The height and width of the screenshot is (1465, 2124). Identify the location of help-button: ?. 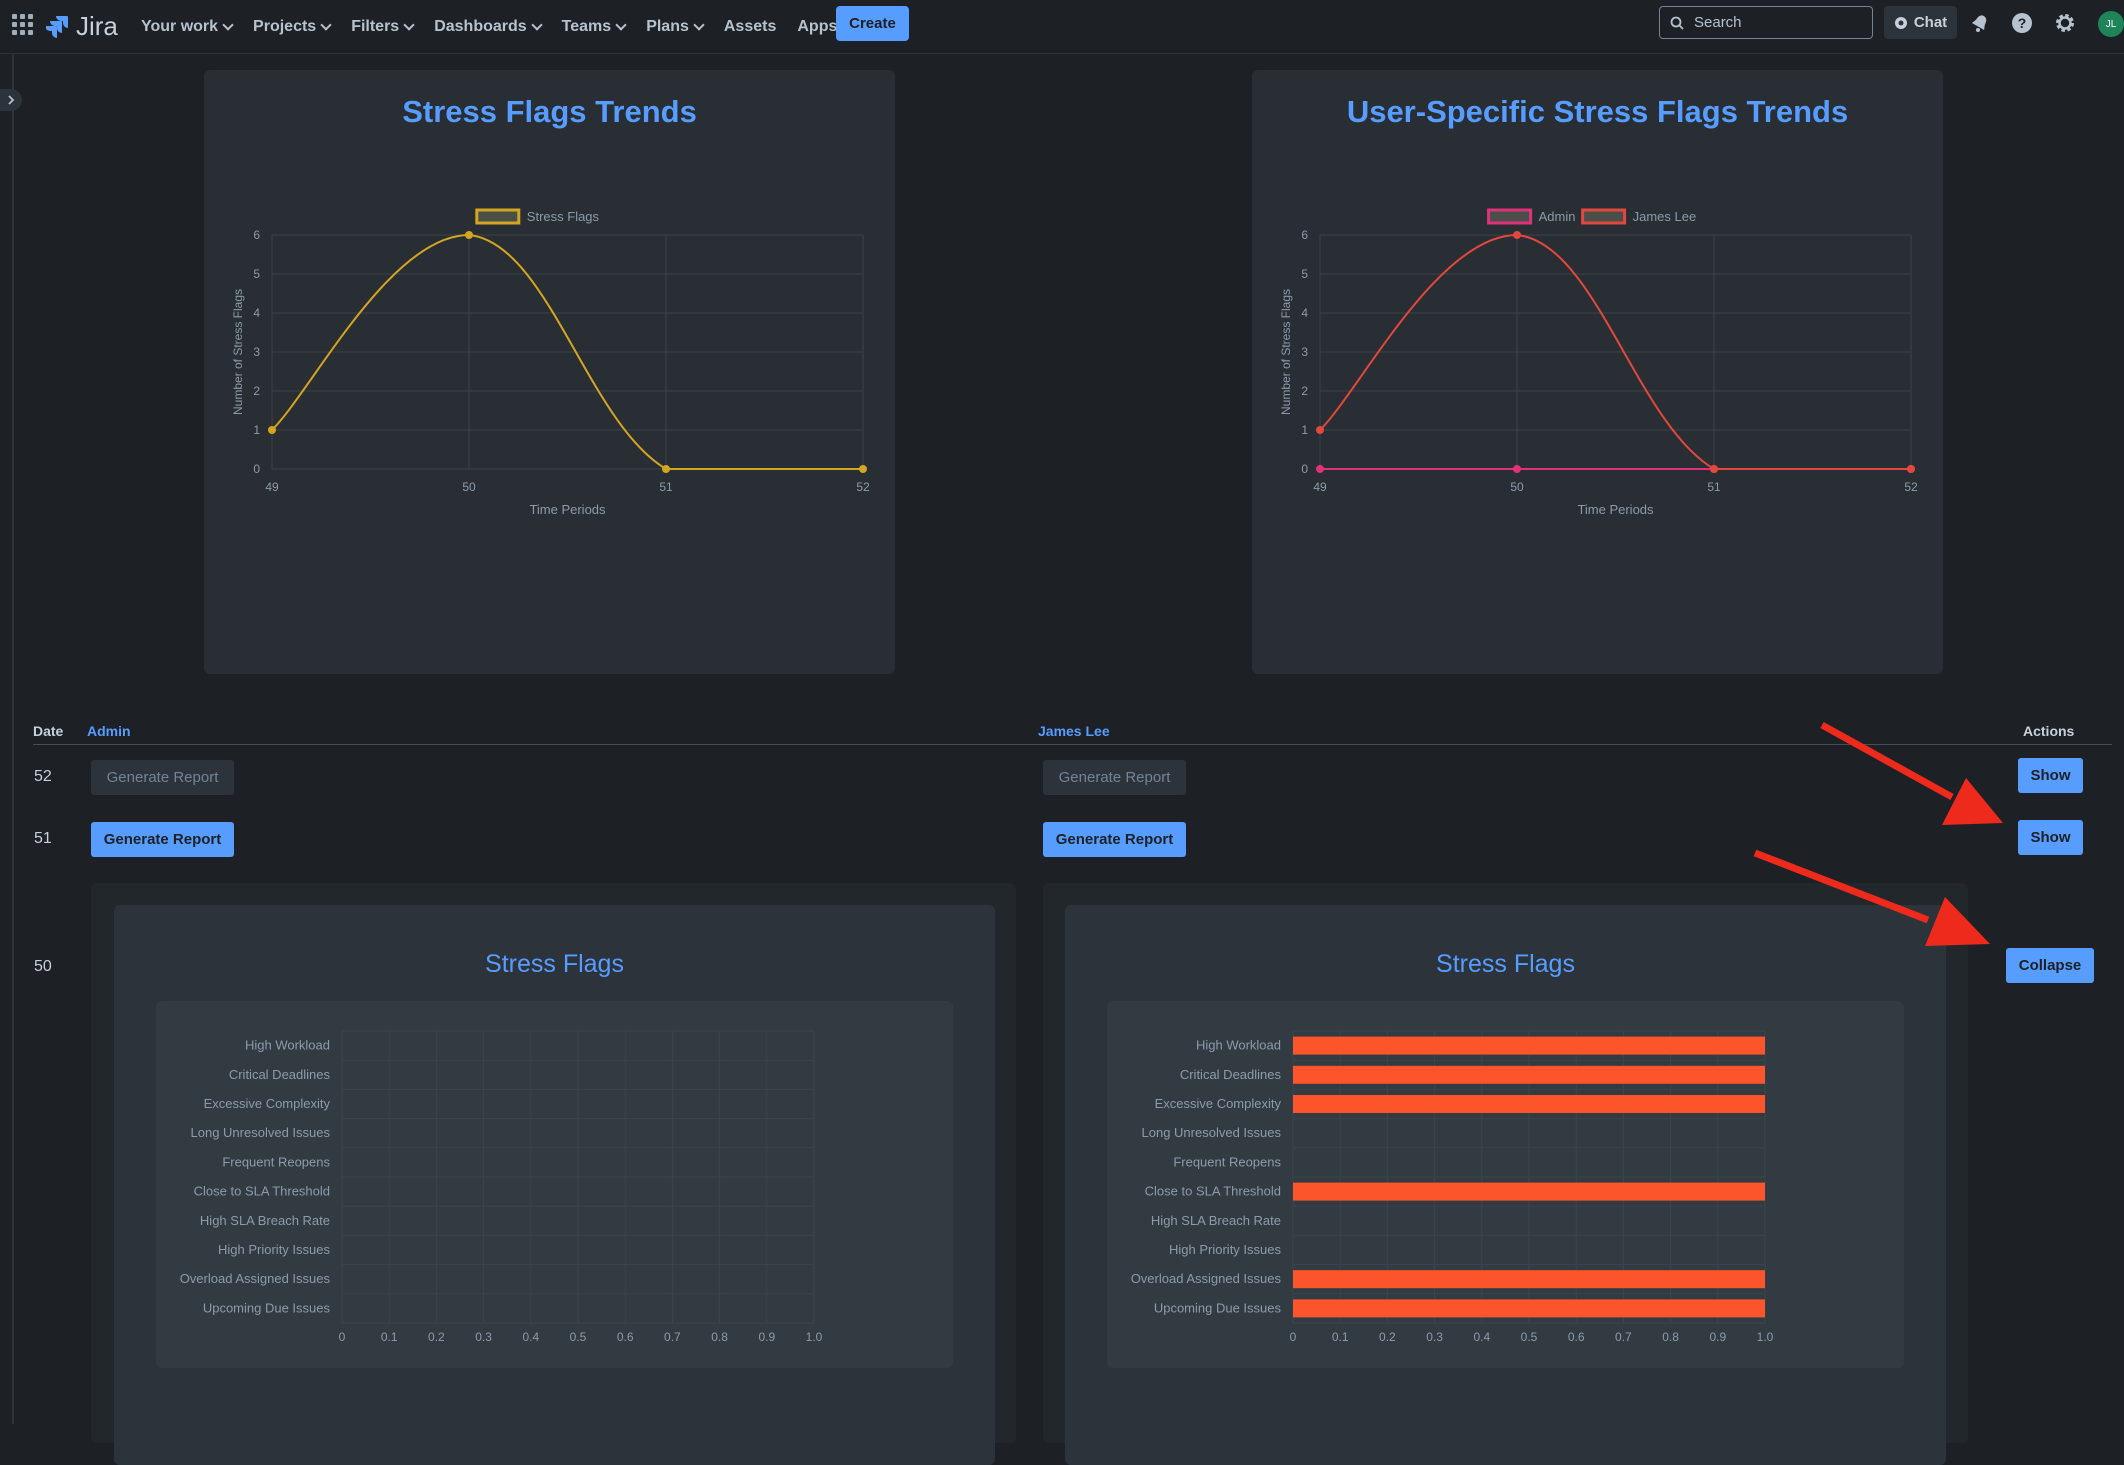
(2022, 23).